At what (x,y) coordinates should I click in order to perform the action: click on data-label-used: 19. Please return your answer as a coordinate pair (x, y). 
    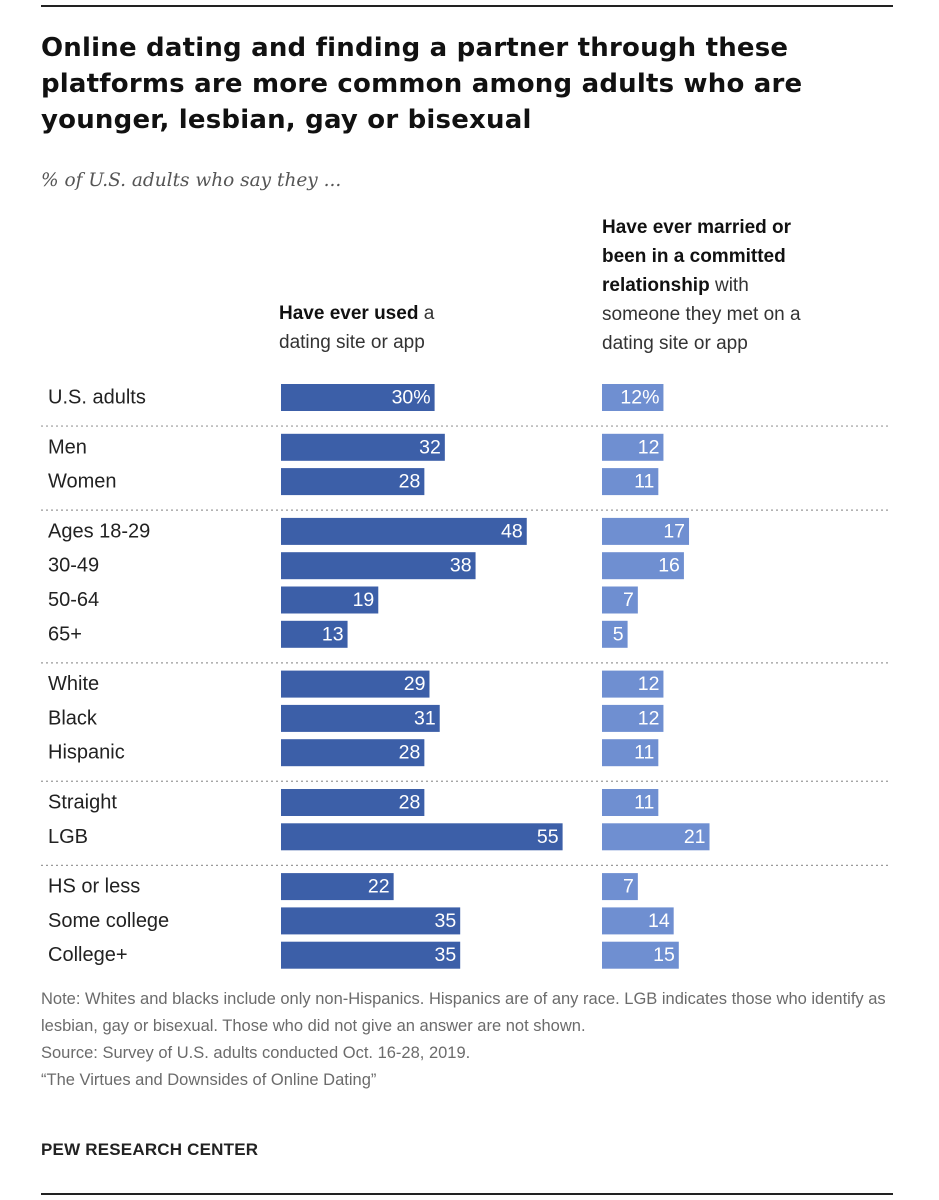
    Looking at the image, I should click on (364, 600).